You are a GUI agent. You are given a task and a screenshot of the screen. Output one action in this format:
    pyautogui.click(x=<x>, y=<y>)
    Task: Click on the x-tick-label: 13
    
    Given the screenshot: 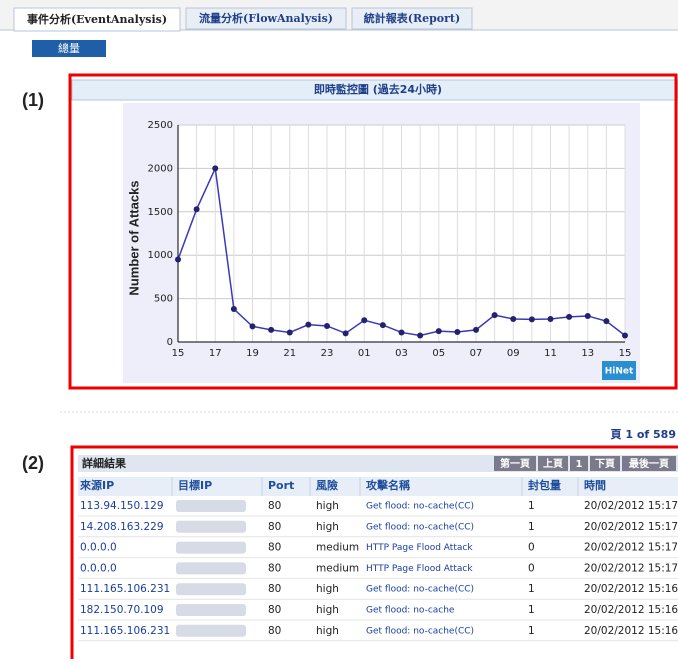 What is the action you would take?
    pyautogui.click(x=587, y=353)
    